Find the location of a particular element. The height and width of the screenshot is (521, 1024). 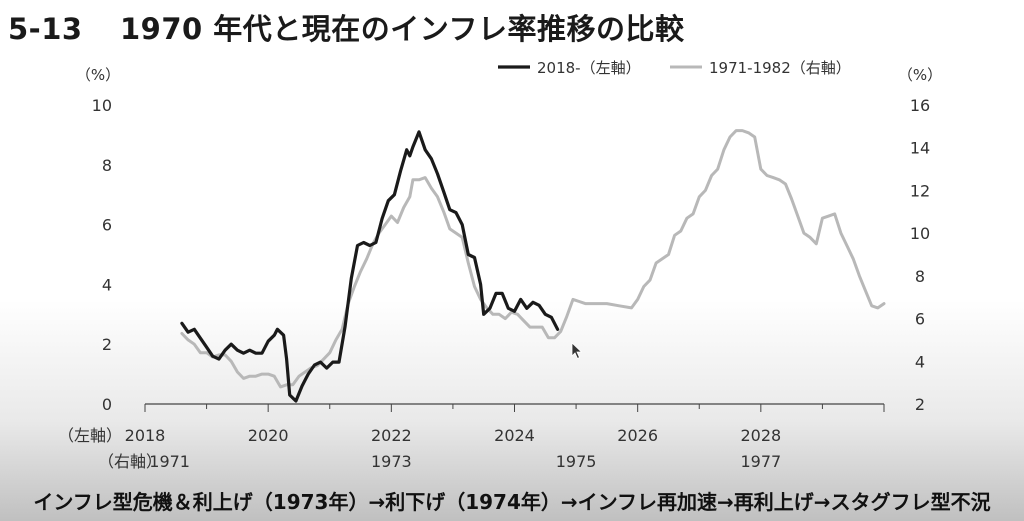

right-axis-tick-label: 16 is located at coordinates (920, 105).